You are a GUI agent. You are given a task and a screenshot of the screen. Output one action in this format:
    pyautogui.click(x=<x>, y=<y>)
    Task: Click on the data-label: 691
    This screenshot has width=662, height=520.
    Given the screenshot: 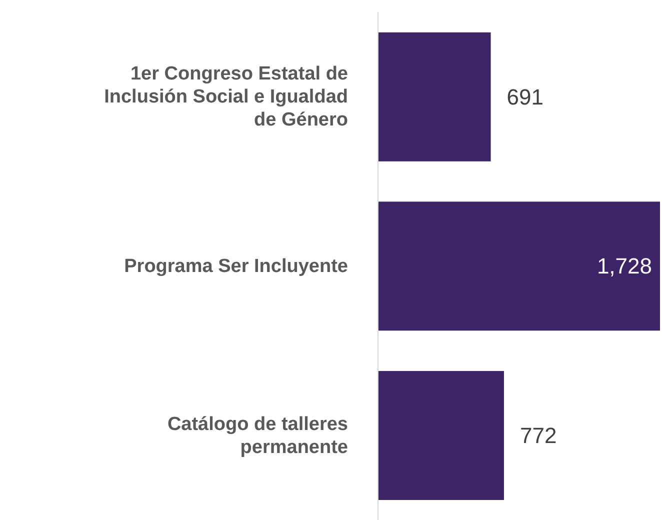 What is the action you would take?
    pyautogui.click(x=525, y=97)
    